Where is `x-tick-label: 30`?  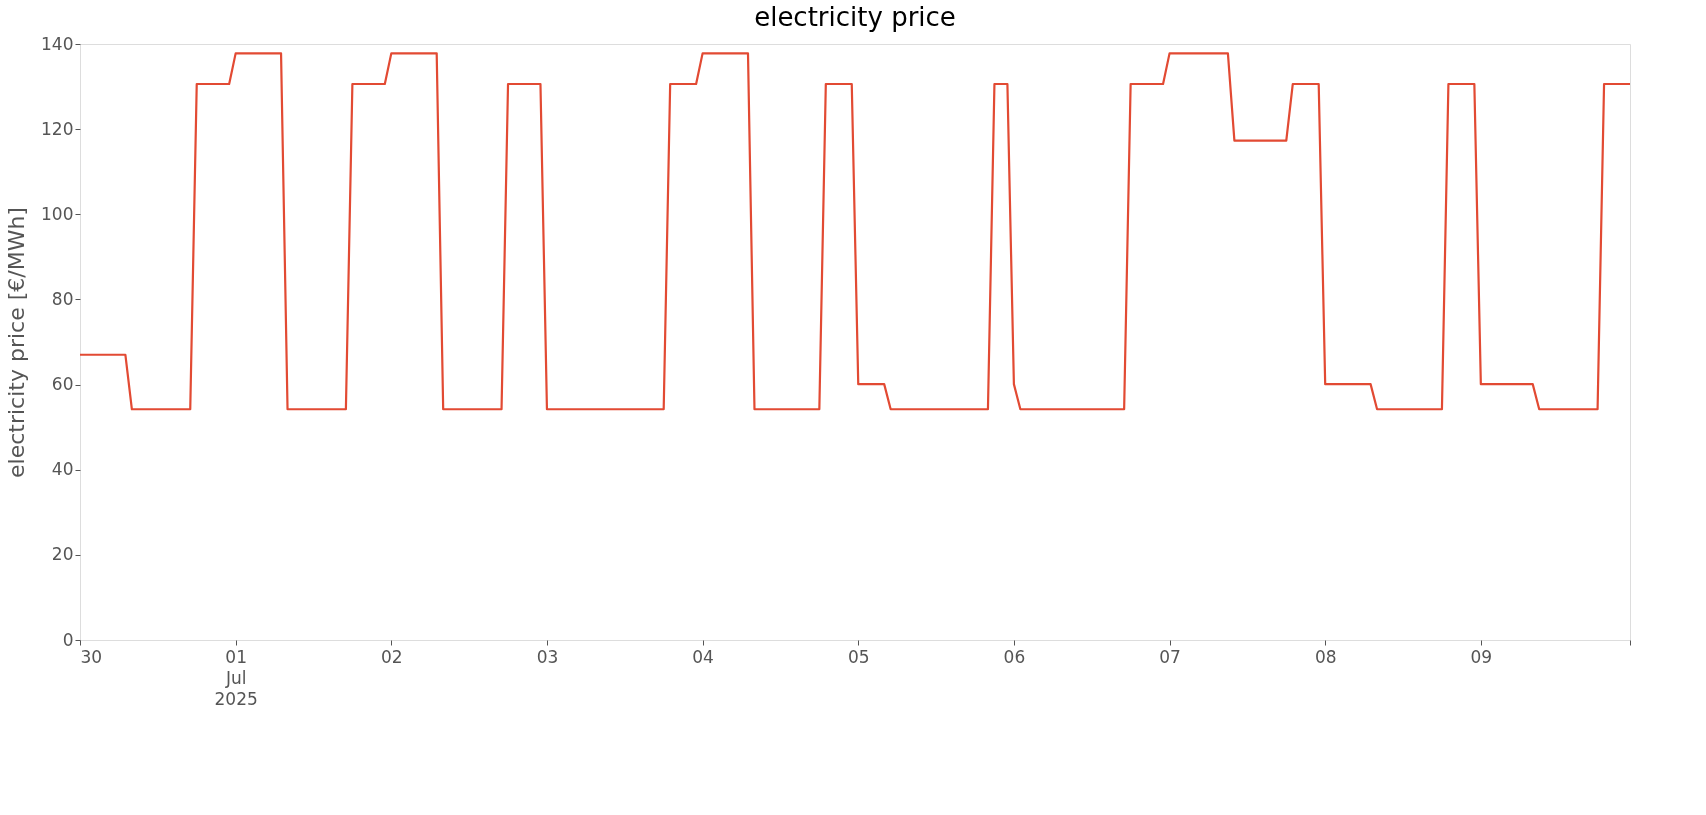 x-tick-label: 30 is located at coordinates (91, 656).